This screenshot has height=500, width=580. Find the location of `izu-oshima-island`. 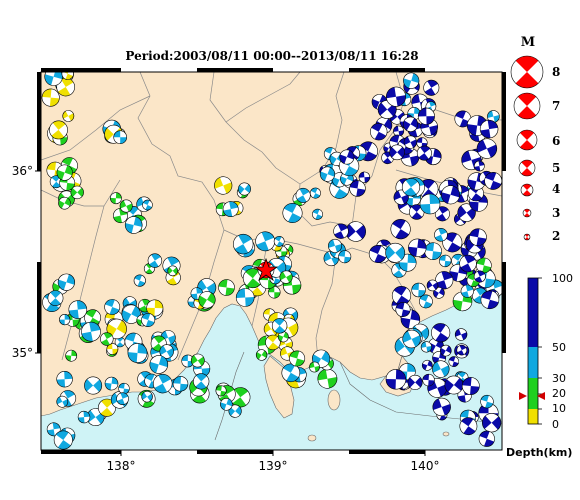

izu-oshima-island is located at coordinates (334, 400).